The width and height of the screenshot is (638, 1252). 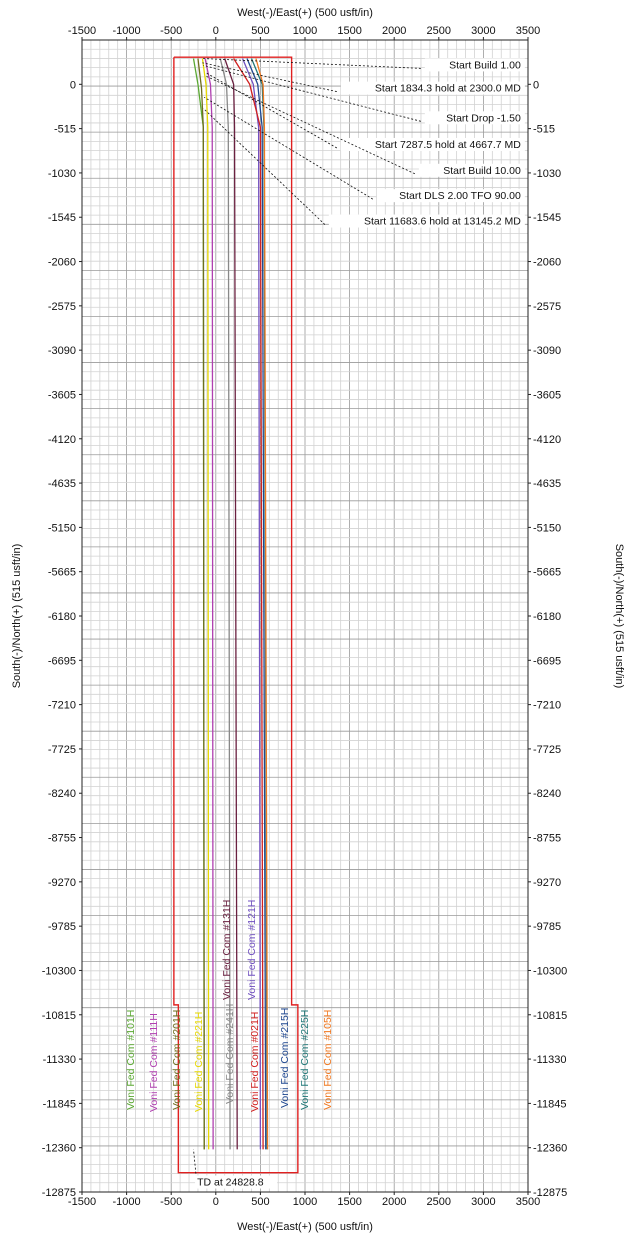 What do you see at coordinates (62, 174) in the screenshot?
I see `y-tick-label-left: -1030` at bounding box center [62, 174].